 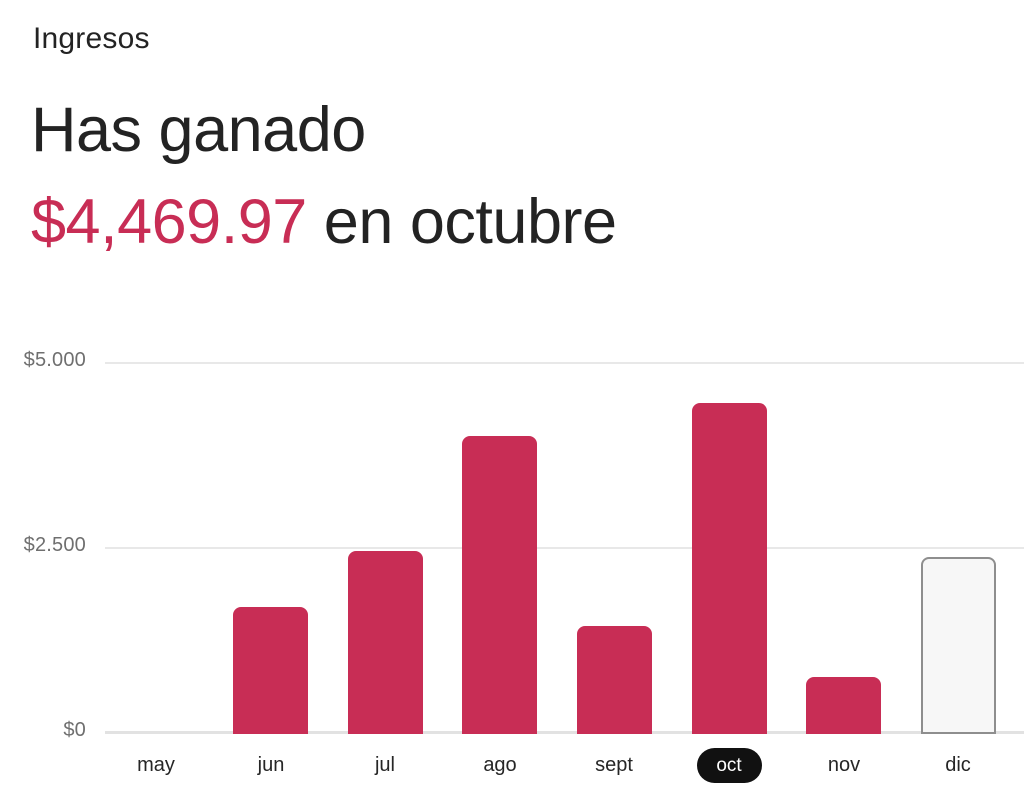 What do you see at coordinates (198, 130) in the screenshot?
I see `headline-line1: Has ganado` at bounding box center [198, 130].